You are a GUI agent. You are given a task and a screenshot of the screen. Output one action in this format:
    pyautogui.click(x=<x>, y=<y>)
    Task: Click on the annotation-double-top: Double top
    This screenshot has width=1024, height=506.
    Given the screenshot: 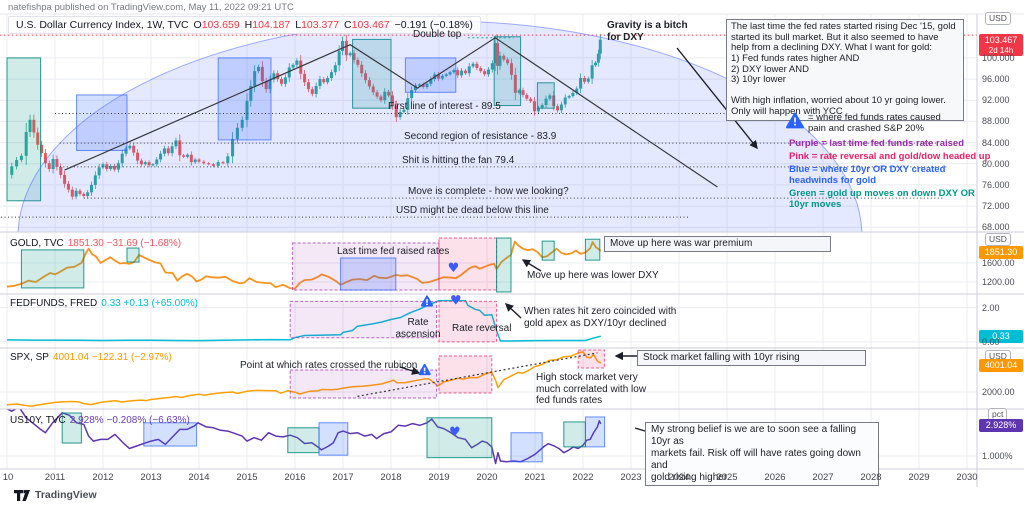 What is the action you would take?
    pyautogui.click(x=437, y=34)
    